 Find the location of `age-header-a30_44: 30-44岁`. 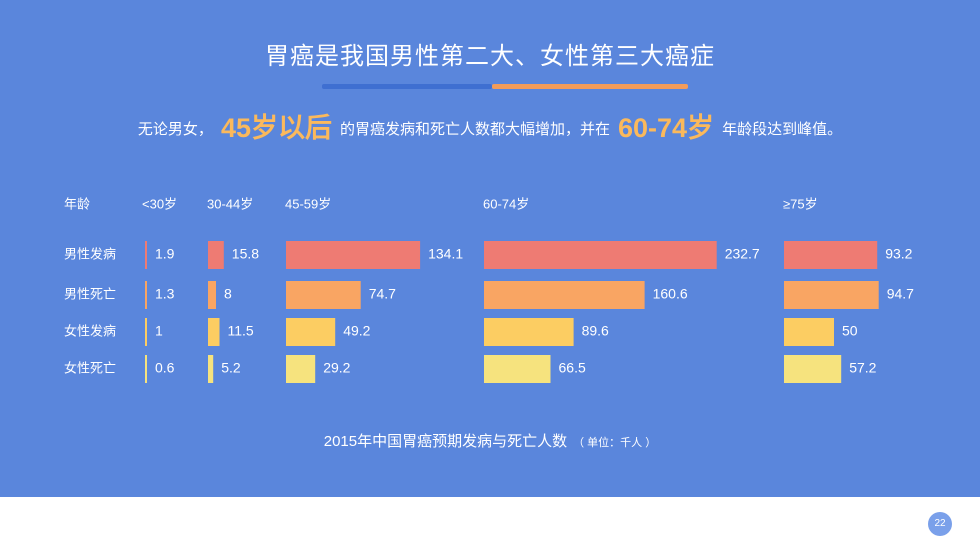

age-header-a30_44: 30-44岁 is located at coordinates (230, 203).